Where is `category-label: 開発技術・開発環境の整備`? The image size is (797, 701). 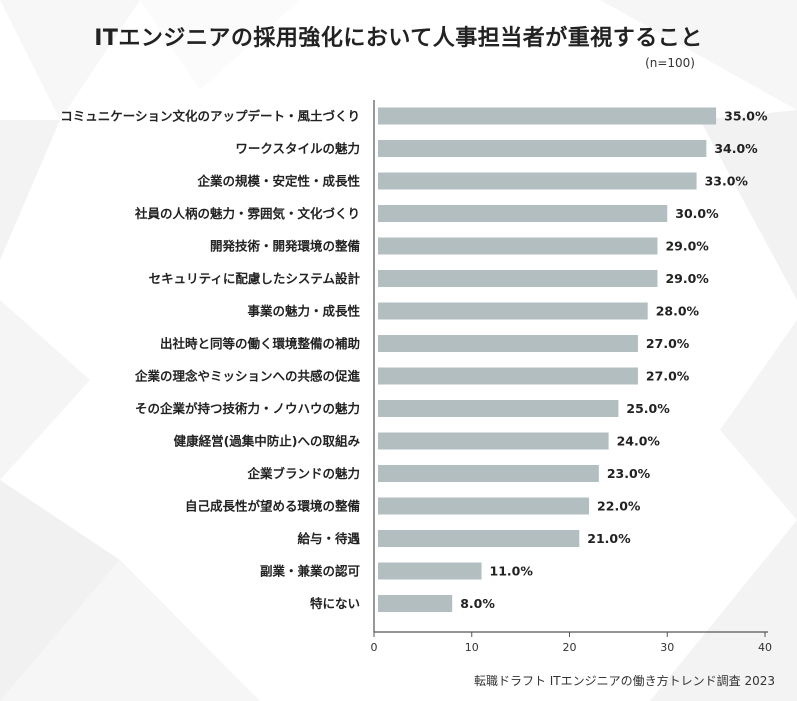 category-label: 開発技術・開発環境の整備 is located at coordinates (285, 246).